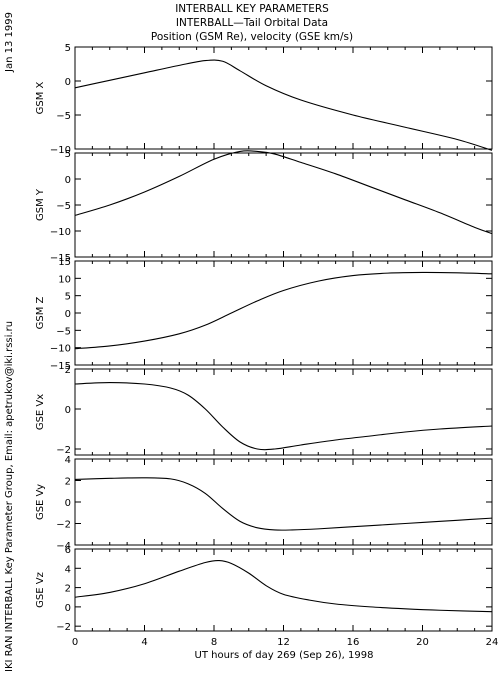 Image resolution: width=504 pixels, height=684 pixels. What do you see at coordinates (9, 42) in the screenshot?
I see `plot-date-label: Jan 13 1999` at bounding box center [9, 42].